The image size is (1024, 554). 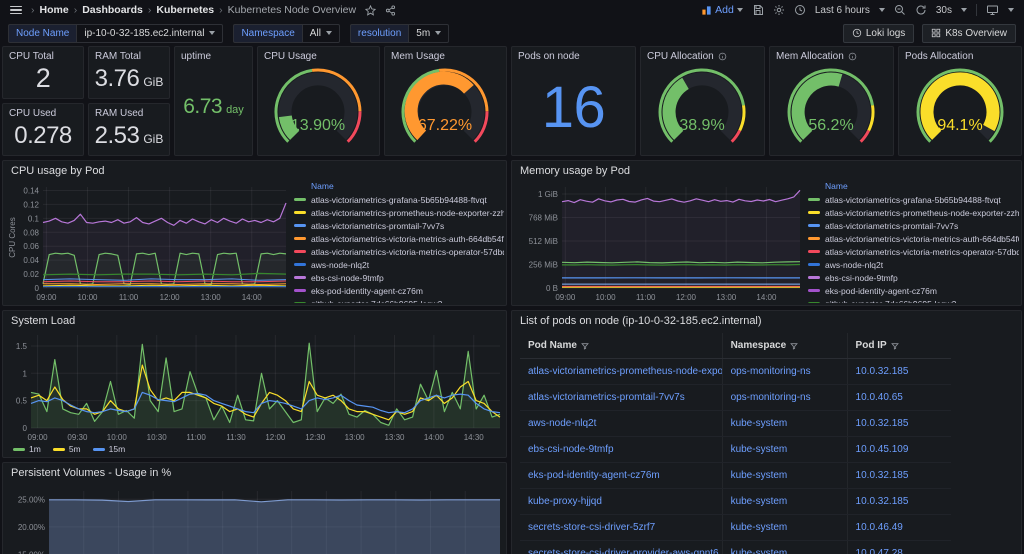 What do you see at coordinates (842, 10) in the screenshot?
I see `time-range-label: Last 6 hours` at bounding box center [842, 10].